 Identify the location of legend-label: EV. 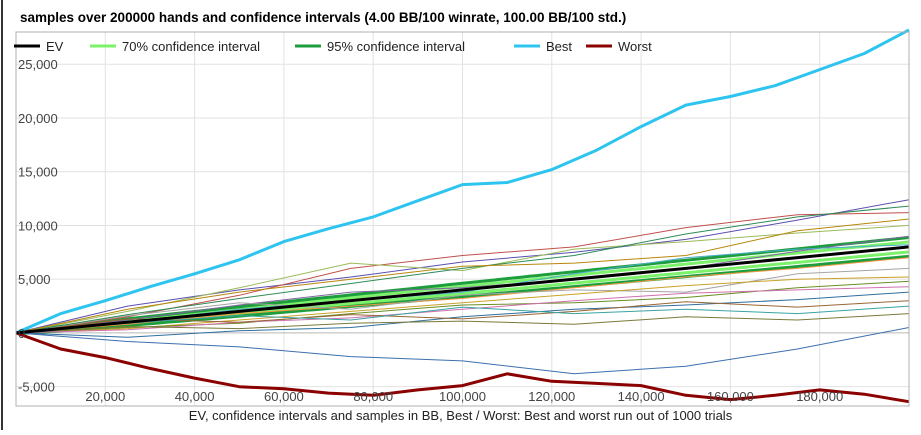
(55, 46).